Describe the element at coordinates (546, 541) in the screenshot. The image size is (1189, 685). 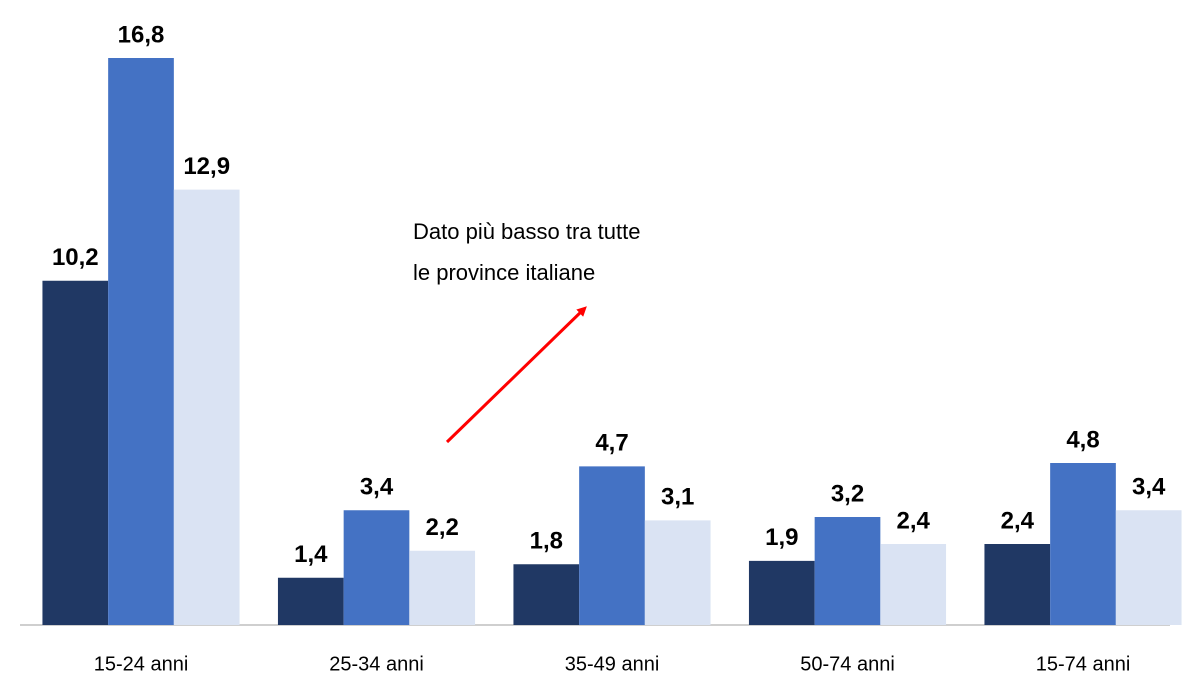
I see `value-label: 1,8` at that location.